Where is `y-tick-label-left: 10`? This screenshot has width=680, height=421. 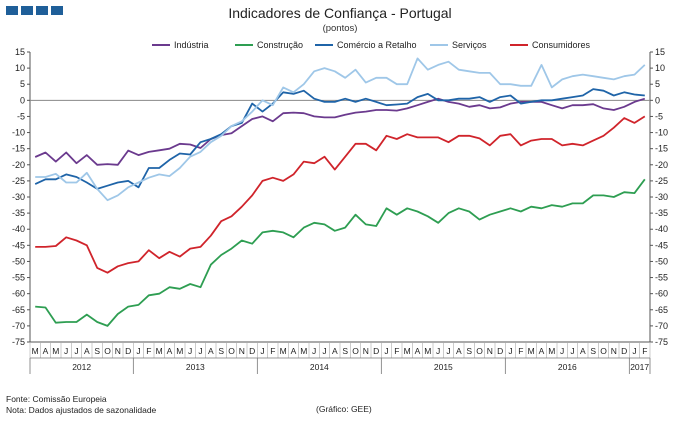 y-tick-label-left: 10 is located at coordinates (20, 68).